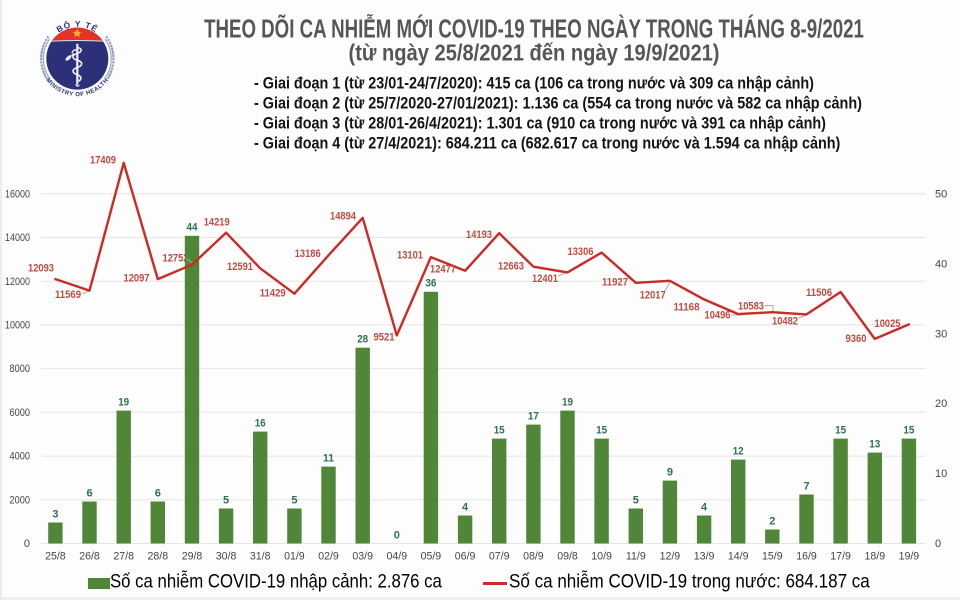 The width and height of the screenshot is (960, 600). What do you see at coordinates (176, 259) in the screenshot?
I see `svg-text: 12752` at bounding box center [176, 259].